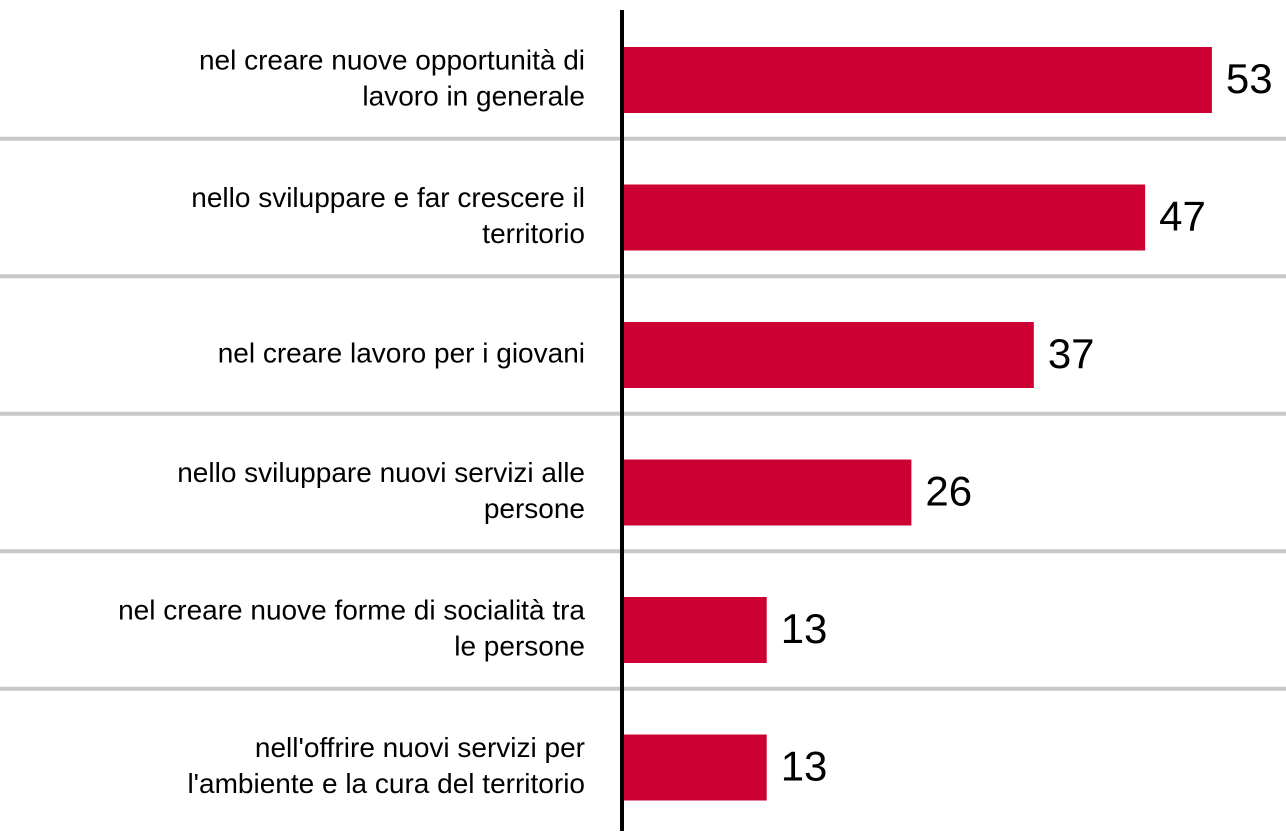 This screenshot has height=836, width=1286. I want to click on value-label: 37, so click(1071, 353).